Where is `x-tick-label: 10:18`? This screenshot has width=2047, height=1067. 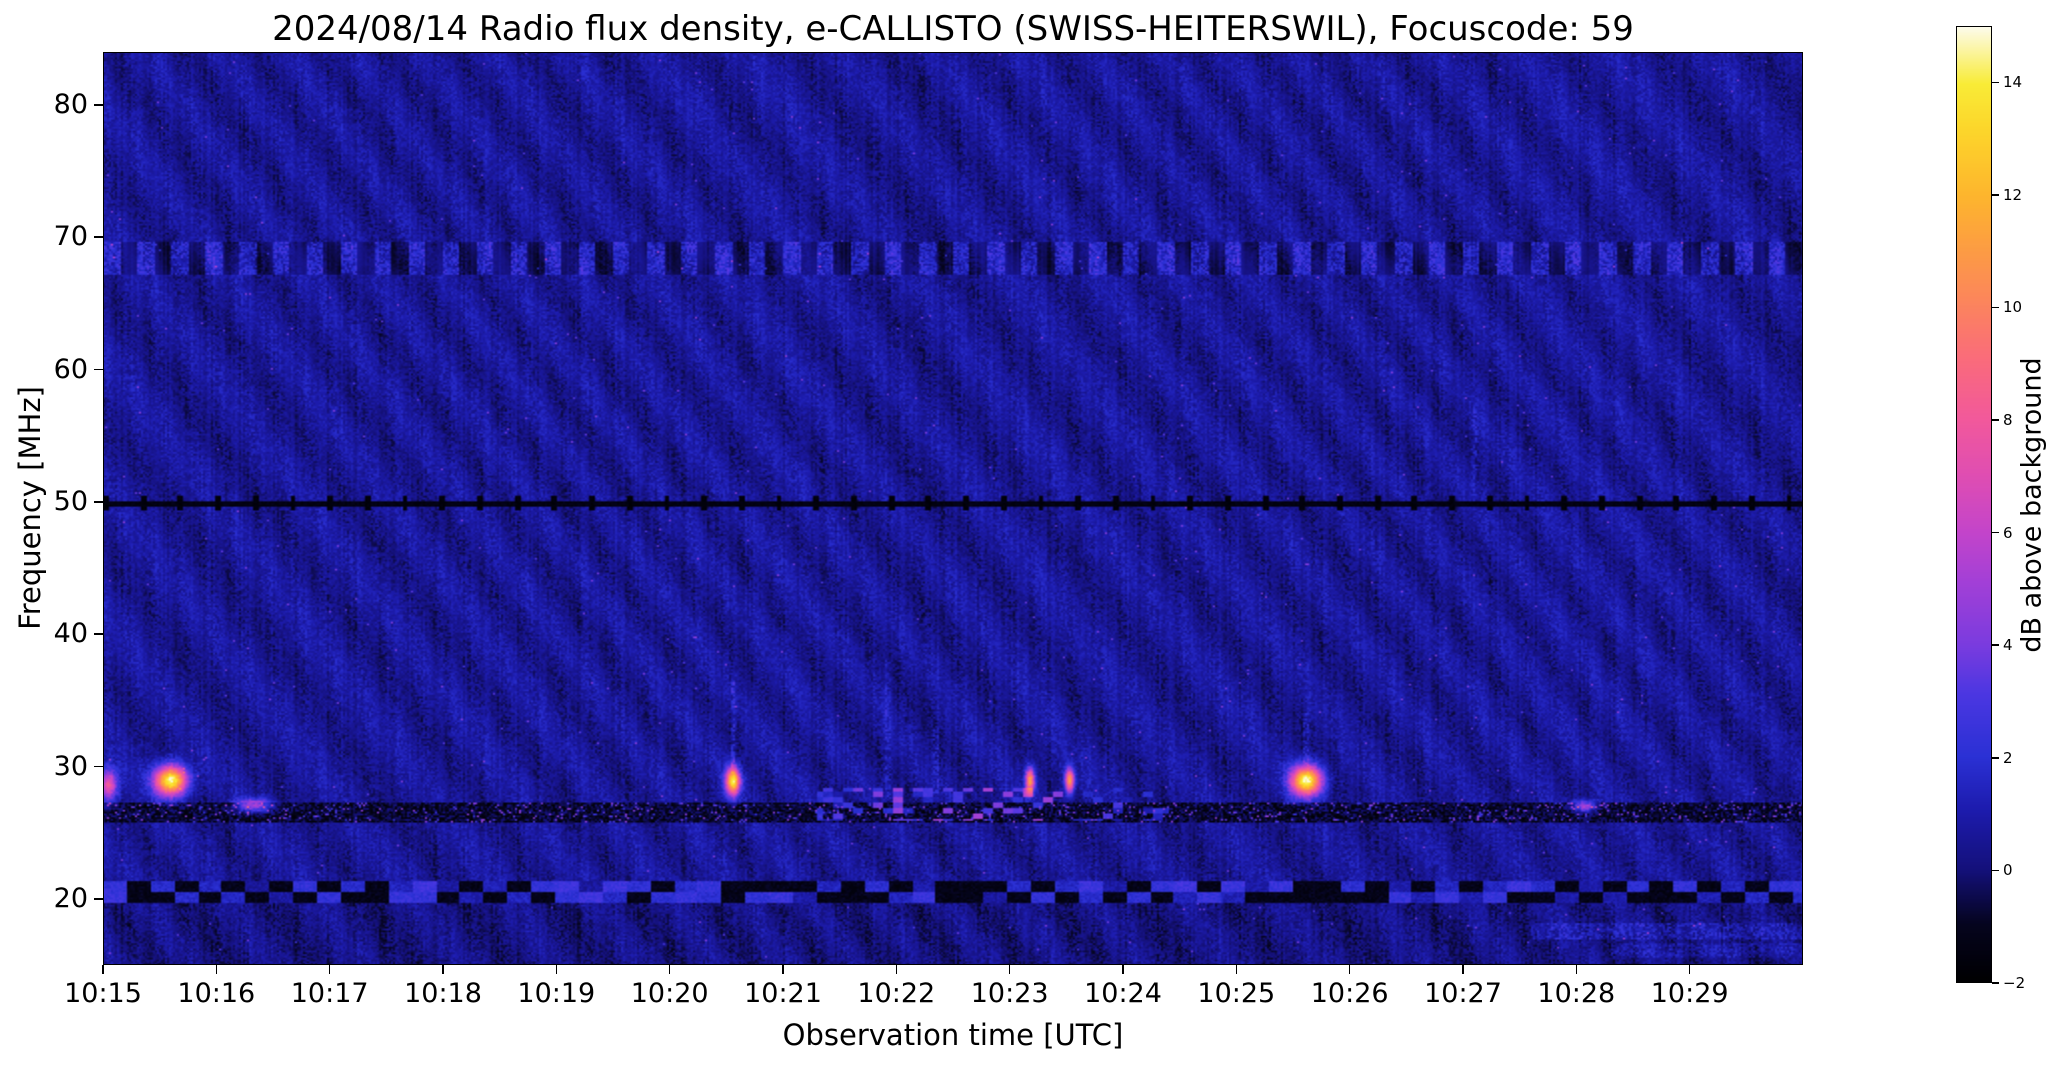 x-tick-label: 10:18 is located at coordinates (443, 993).